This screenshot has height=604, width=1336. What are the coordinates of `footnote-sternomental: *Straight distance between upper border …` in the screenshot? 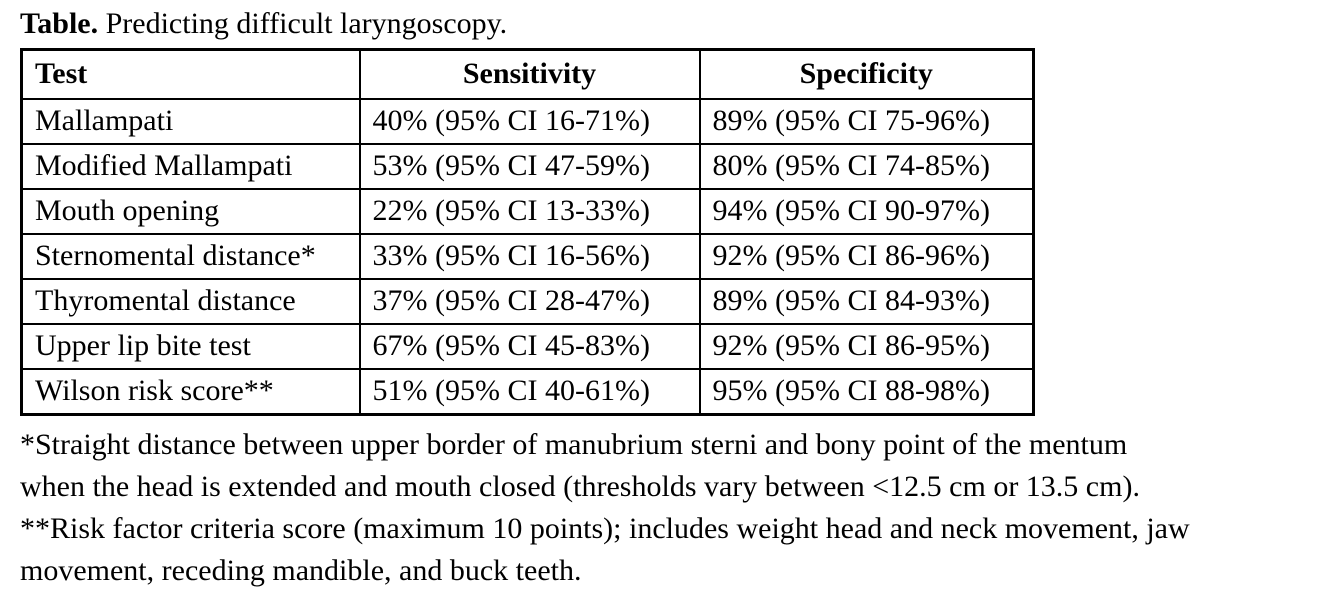 It's located at (669, 466).